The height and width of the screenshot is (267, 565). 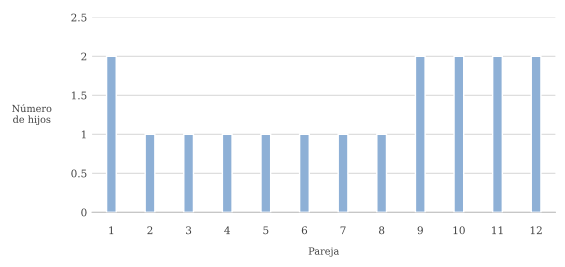 What do you see at coordinates (536, 230) in the screenshot?
I see `x-tick-label: 12` at bounding box center [536, 230].